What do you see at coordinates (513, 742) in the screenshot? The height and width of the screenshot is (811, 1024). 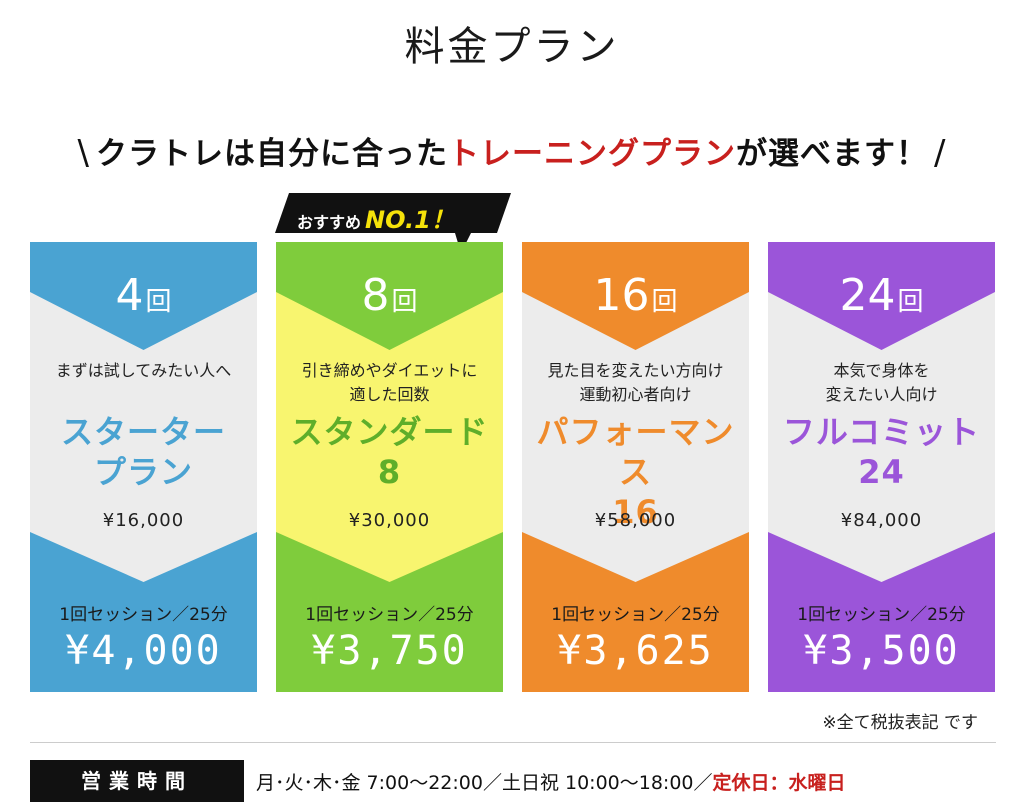 I see `divider` at bounding box center [513, 742].